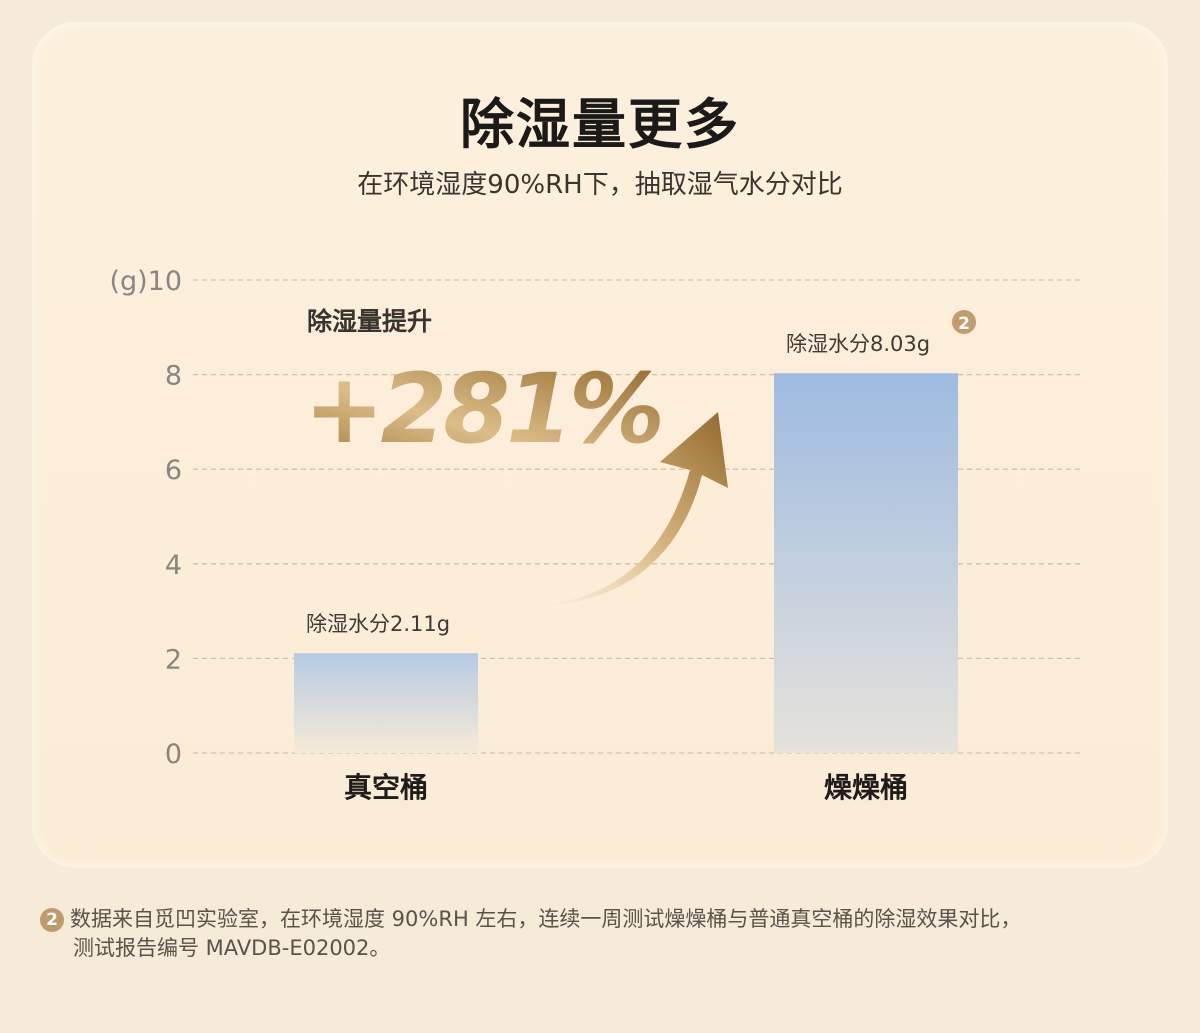  Describe the element at coordinates (378, 624) in the screenshot. I see `bar-data-label: 除湿水分2.11g` at that location.